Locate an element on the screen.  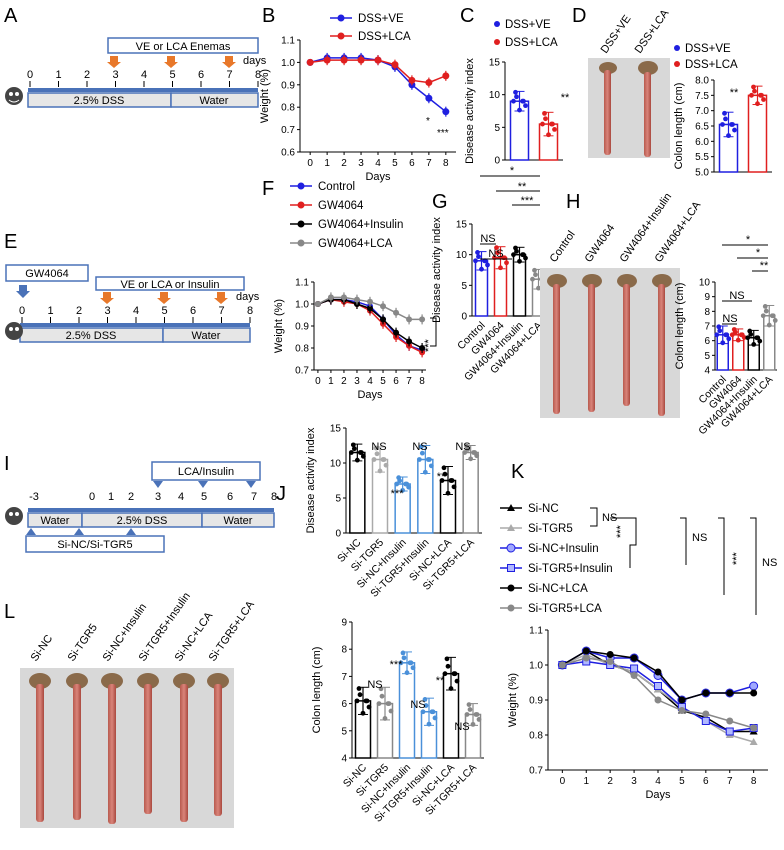
scheme-tick-label: 4 is located at coordinates (181, 497).